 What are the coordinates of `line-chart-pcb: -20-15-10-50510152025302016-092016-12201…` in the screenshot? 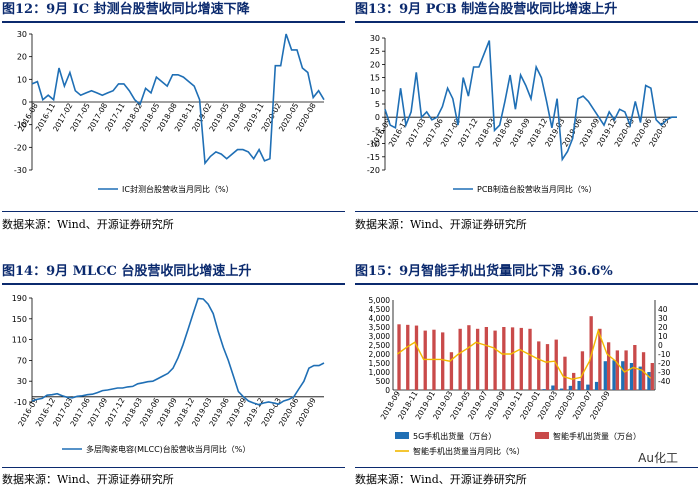 It's located at (522, 114).